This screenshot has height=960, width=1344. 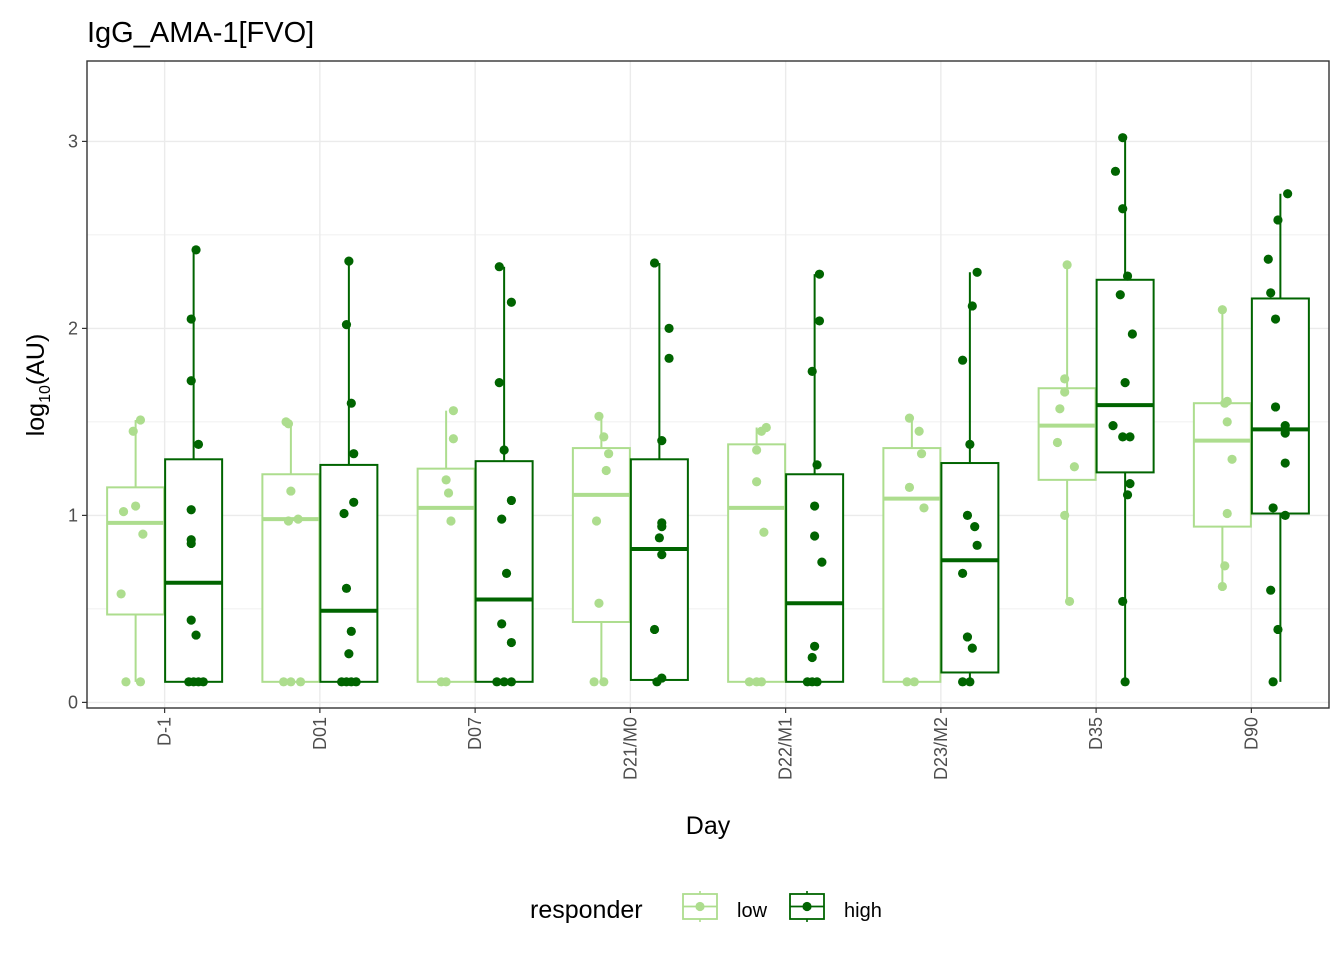 What do you see at coordinates (77, 421) in the screenshot?
I see `y-axis: 0 1 2 3` at bounding box center [77, 421].